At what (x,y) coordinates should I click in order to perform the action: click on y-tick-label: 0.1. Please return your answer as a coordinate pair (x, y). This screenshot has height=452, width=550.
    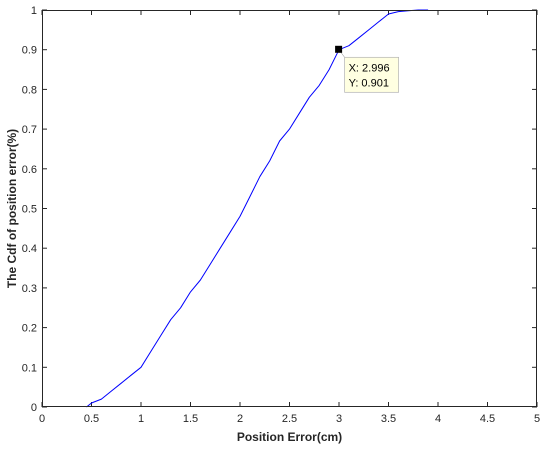
    Looking at the image, I should click on (29, 368).